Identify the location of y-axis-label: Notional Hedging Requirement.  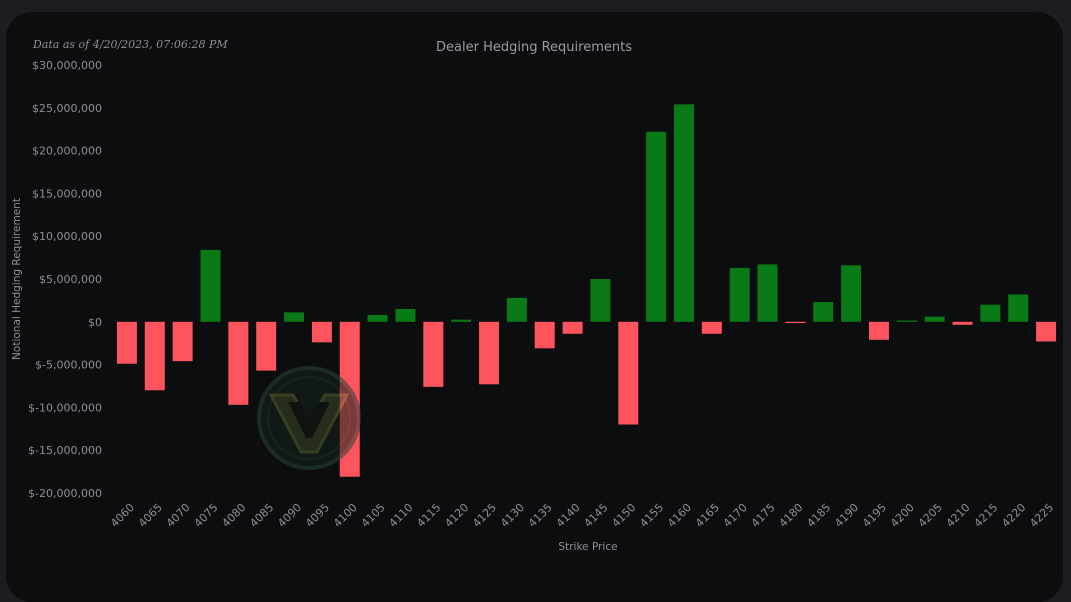
(17, 279).